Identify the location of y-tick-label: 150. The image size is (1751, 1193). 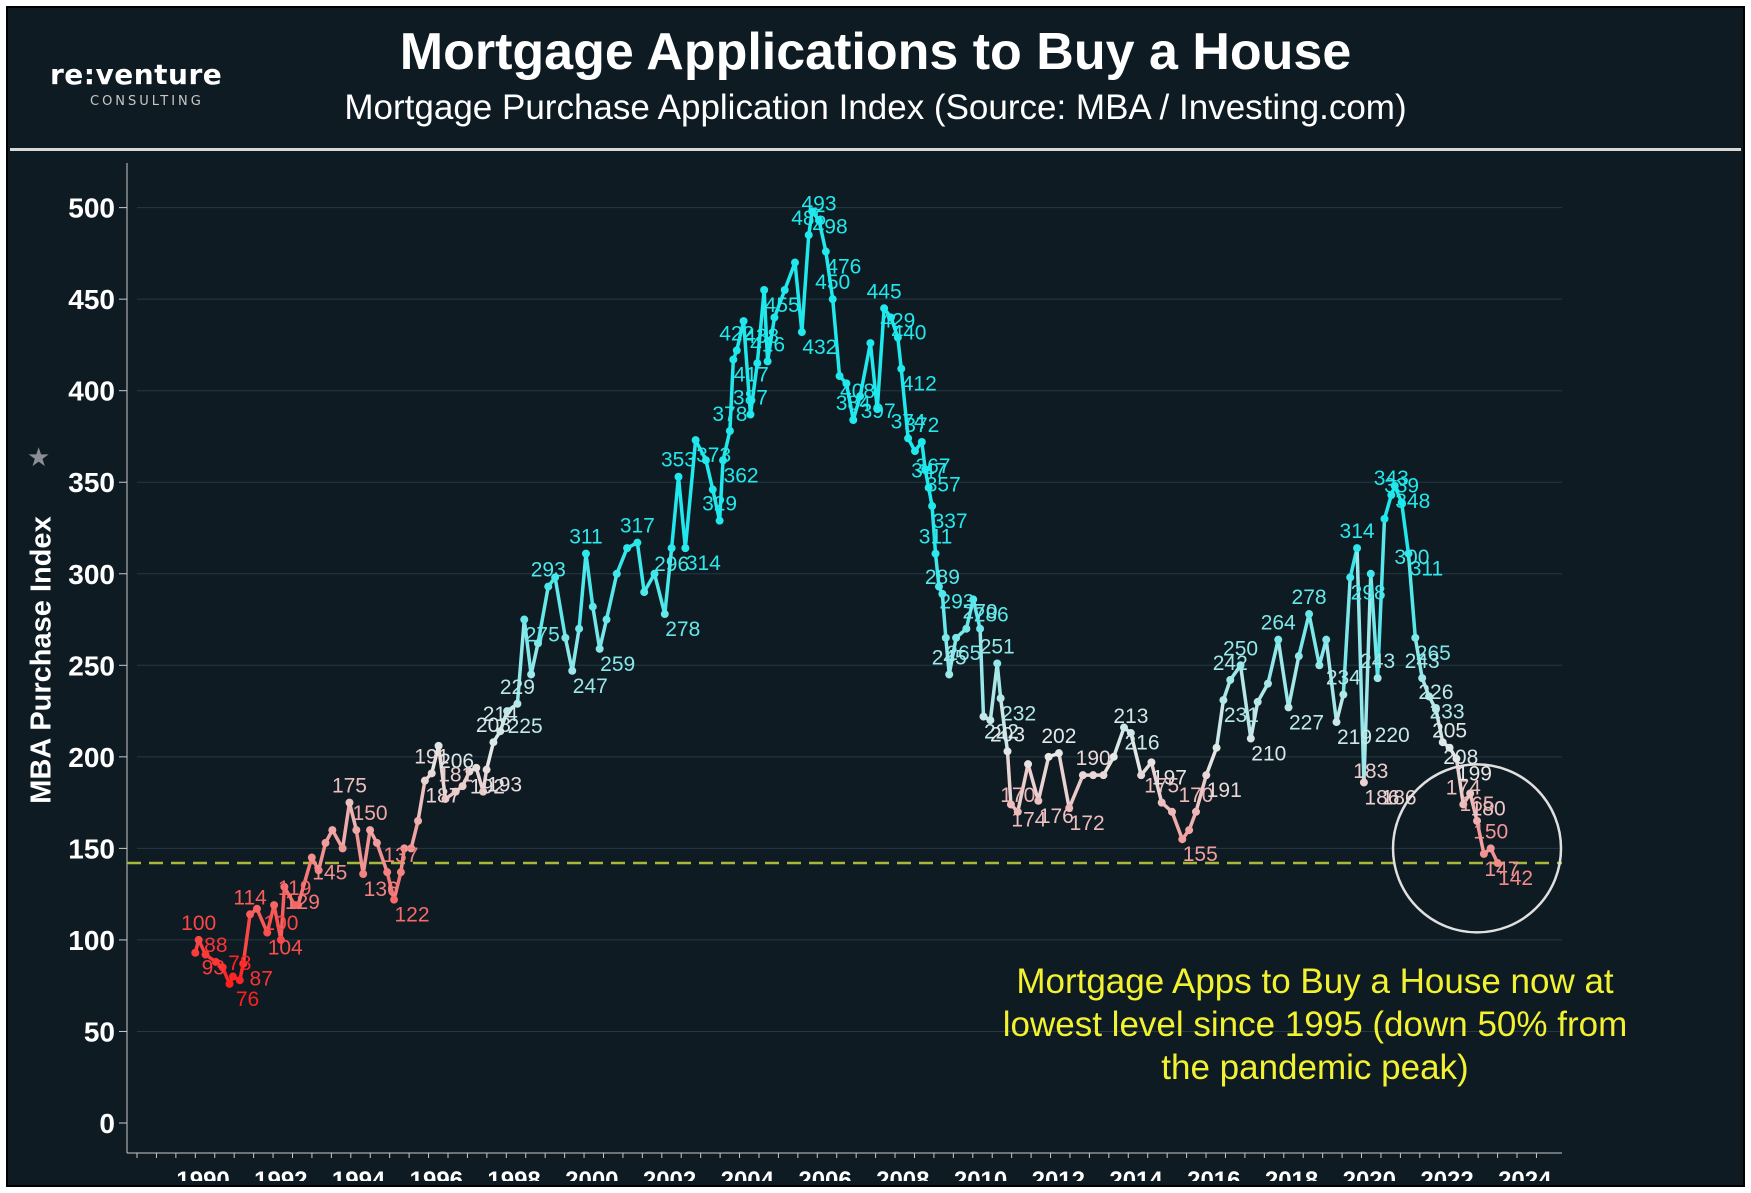
(91, 848).